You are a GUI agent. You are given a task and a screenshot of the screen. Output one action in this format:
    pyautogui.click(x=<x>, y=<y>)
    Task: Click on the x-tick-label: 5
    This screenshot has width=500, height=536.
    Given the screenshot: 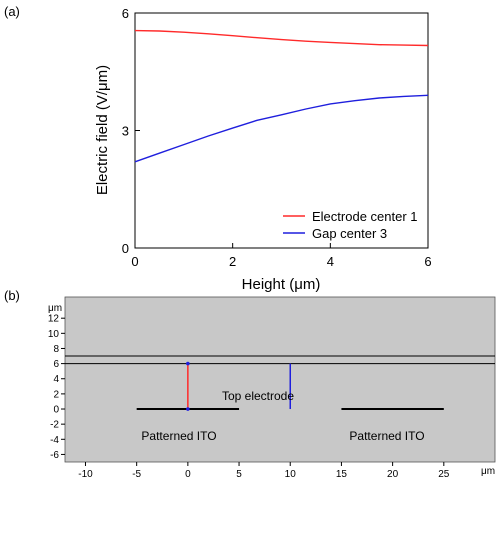 What is the action you would take?
    pyautogui.click(x=239, y=474)
    